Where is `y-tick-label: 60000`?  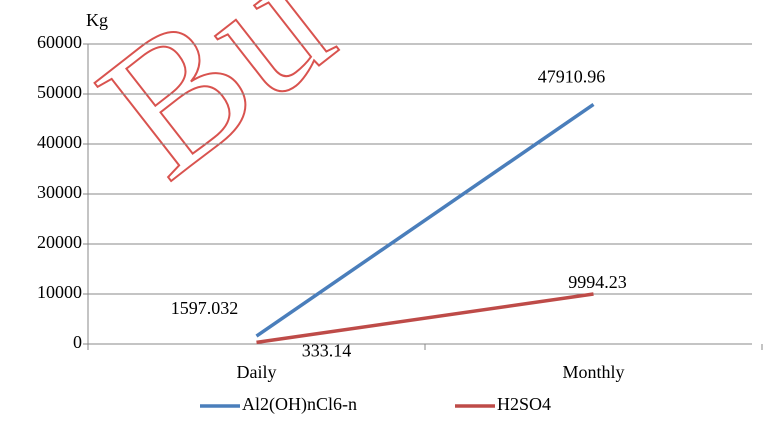 y-tick-label: 60000 is located at coordinates (59, 42).